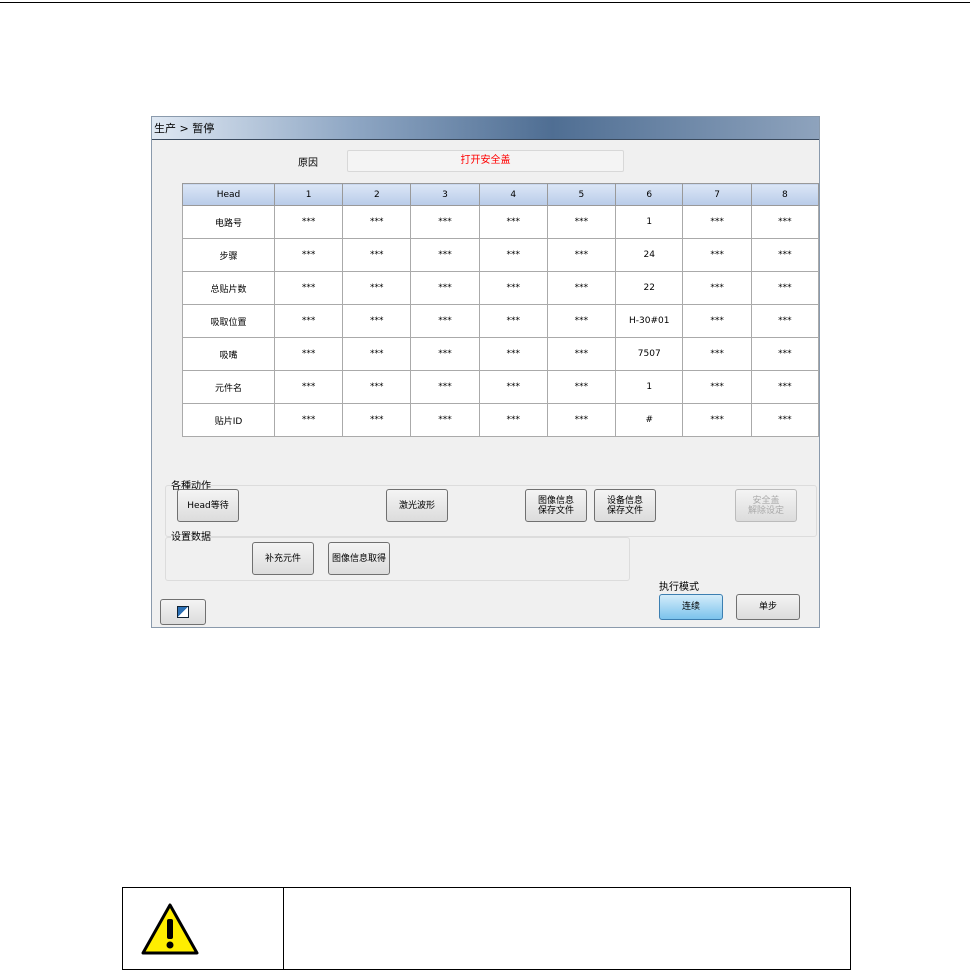  I want to click on row-label: 吸取位置, so click(228, 321).